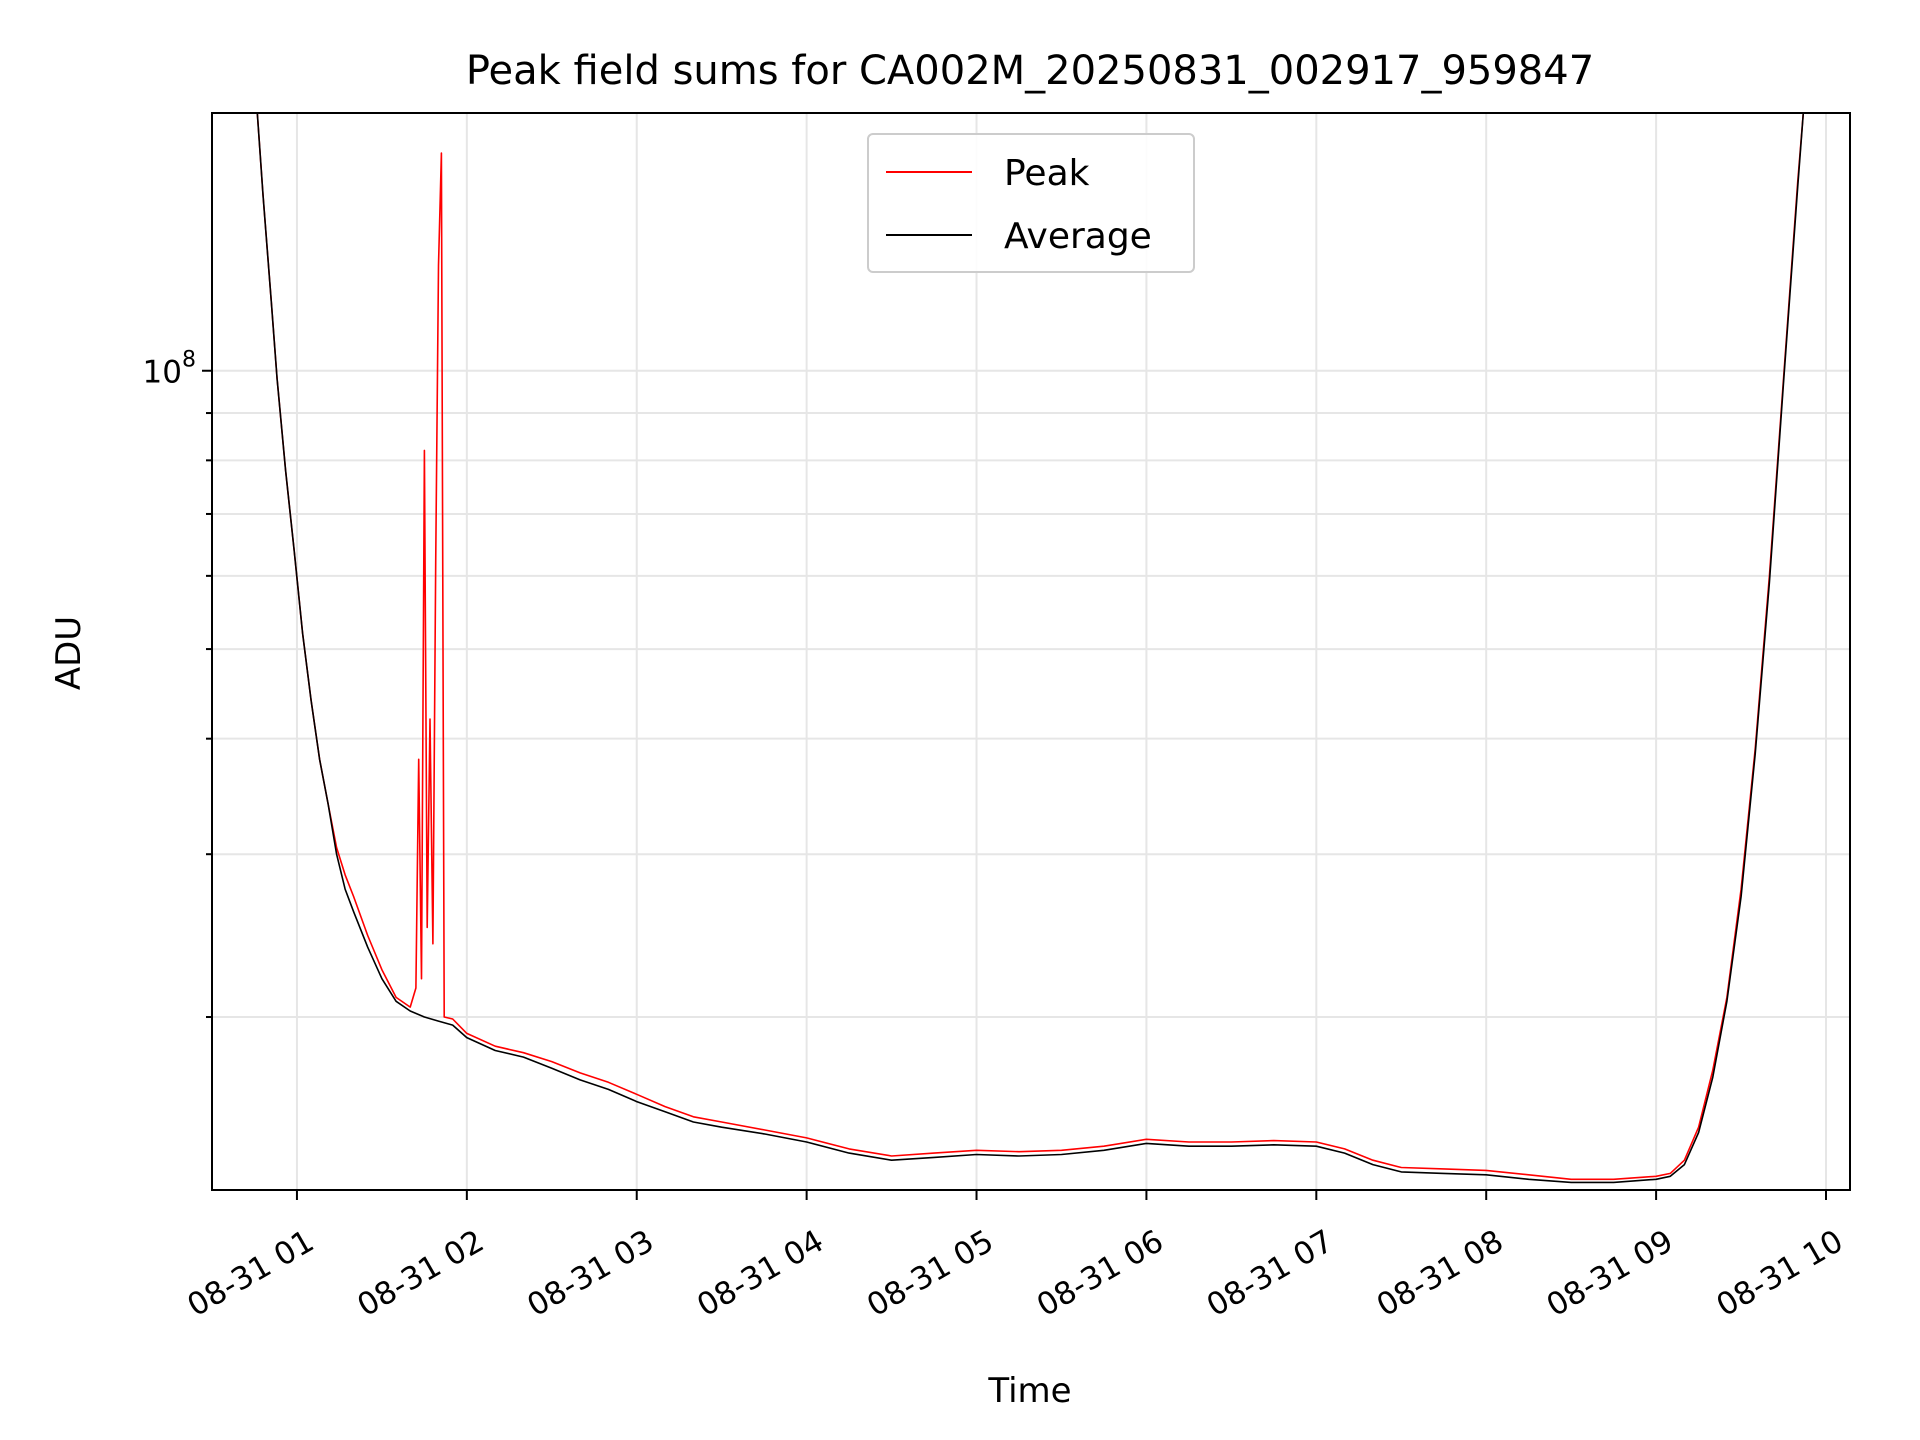  What do you see at coordinates (1029, 1391) in the screenshot?
I see `x-axis-label: Time` at bounding box center [1029, 1391].